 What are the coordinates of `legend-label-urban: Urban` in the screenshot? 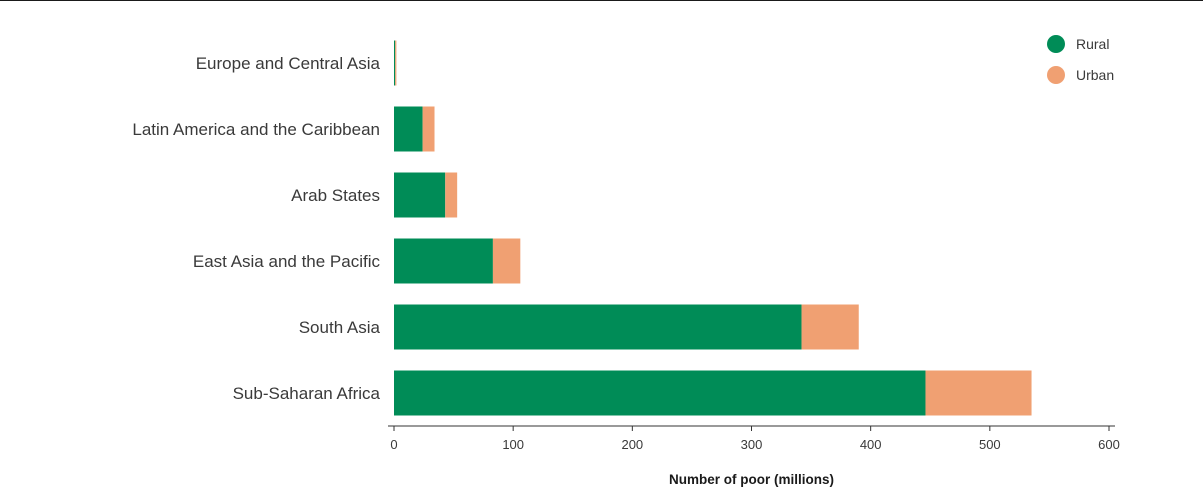 It's located at (1095, 75).